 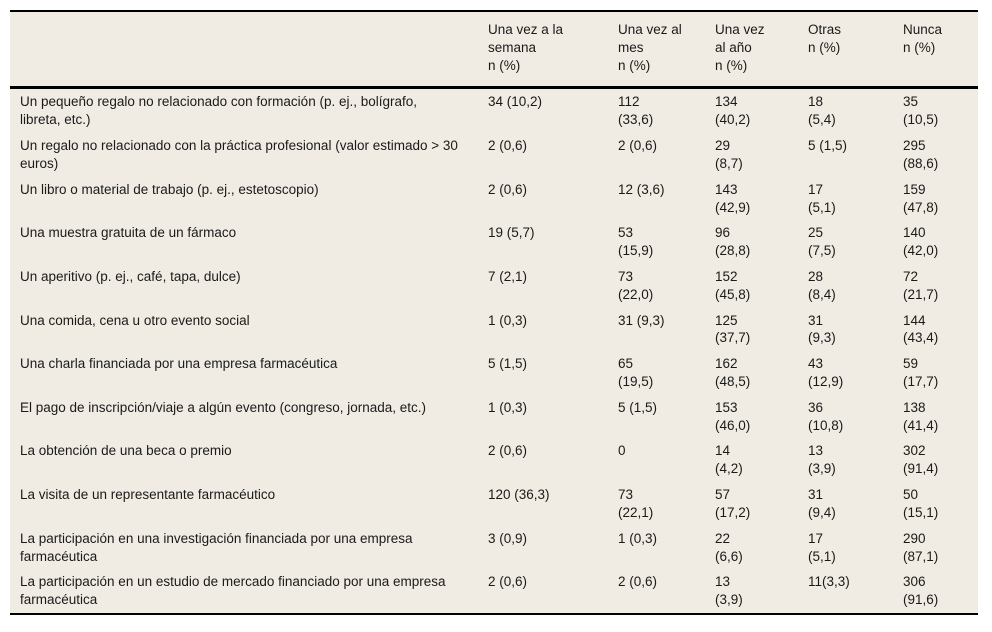 What do you see at coordinates (761, 50) in the screenshot?
I see `column-header-once-a-year: Una vez al año n (%)` at bounding box center [761, 50].